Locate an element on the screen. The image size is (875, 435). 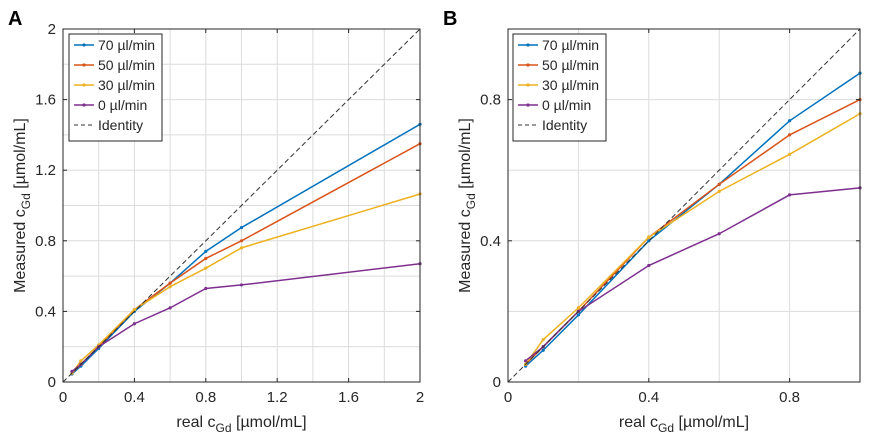
y-tick-label: 2 is located at coordinates (52, 29).